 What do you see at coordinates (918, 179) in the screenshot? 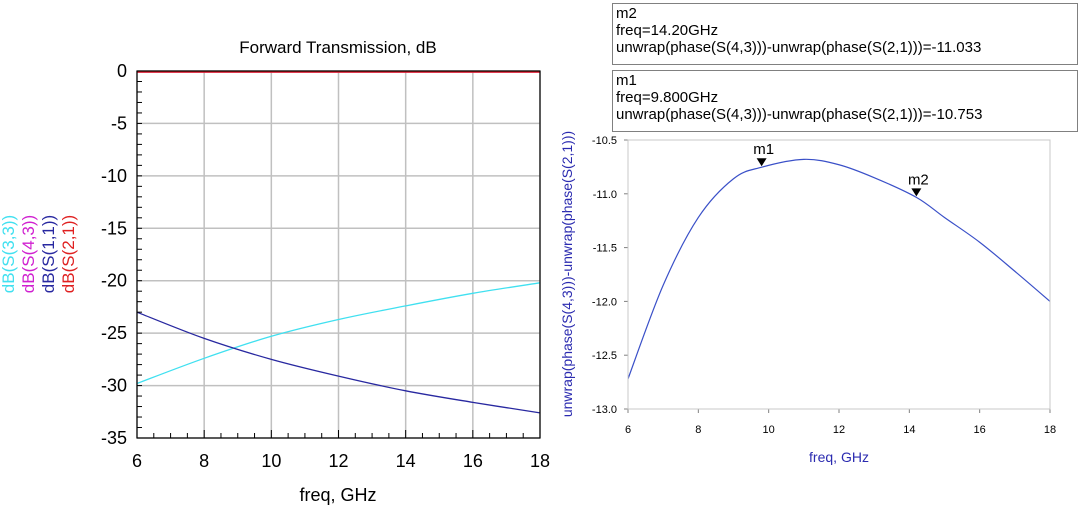
I see `marker-label-m2: m2` at bounding box center [918, 179].